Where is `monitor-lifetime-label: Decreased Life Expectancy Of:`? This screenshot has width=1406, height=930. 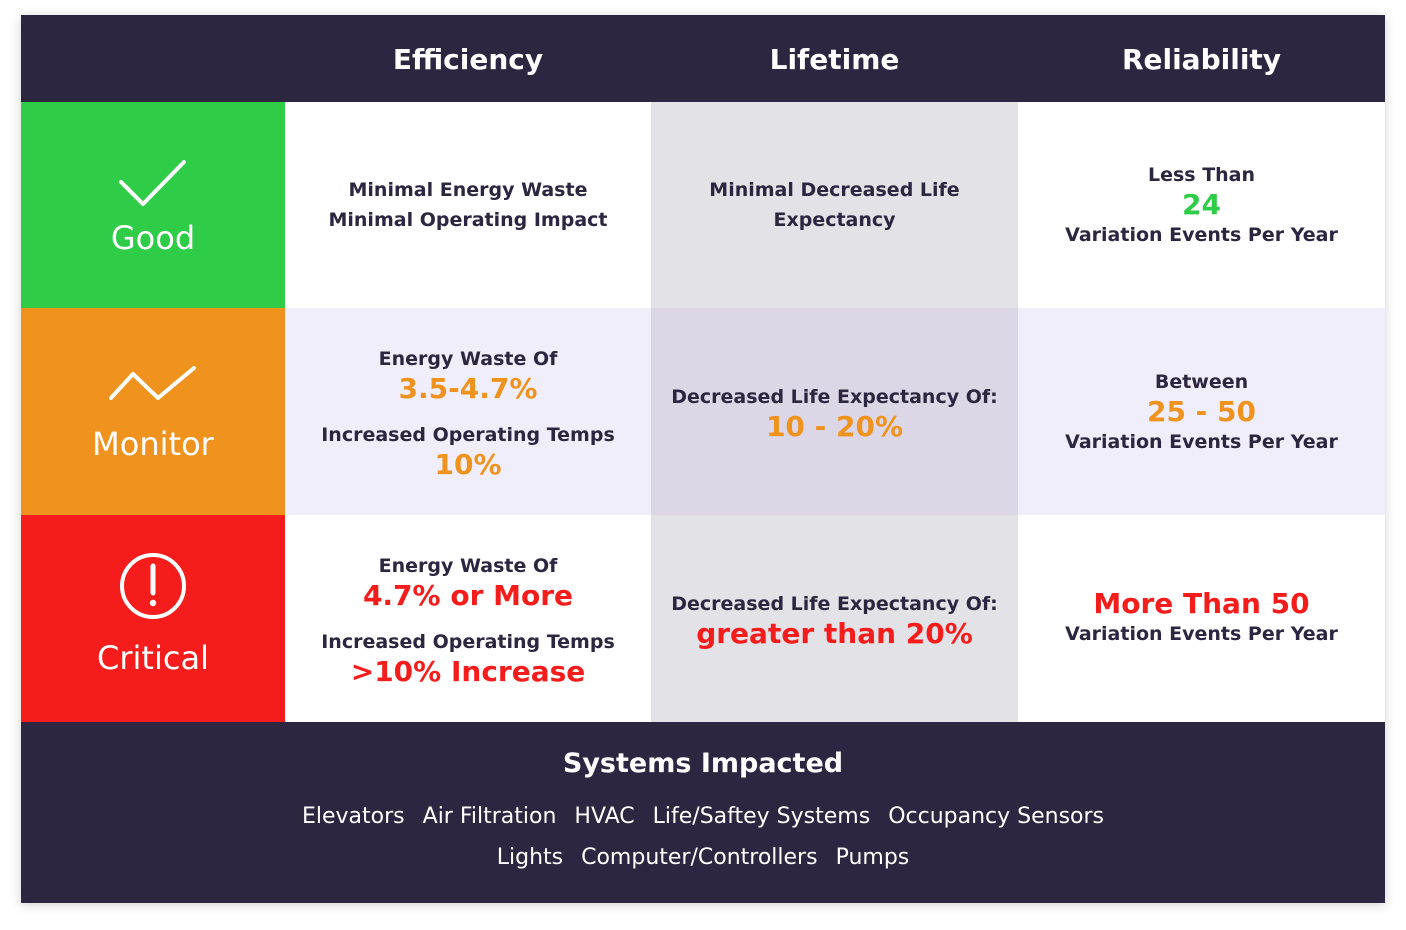
monitor-lifetime-label: Decreased Life Expectancy Of: is located at coordinates (834, 396).